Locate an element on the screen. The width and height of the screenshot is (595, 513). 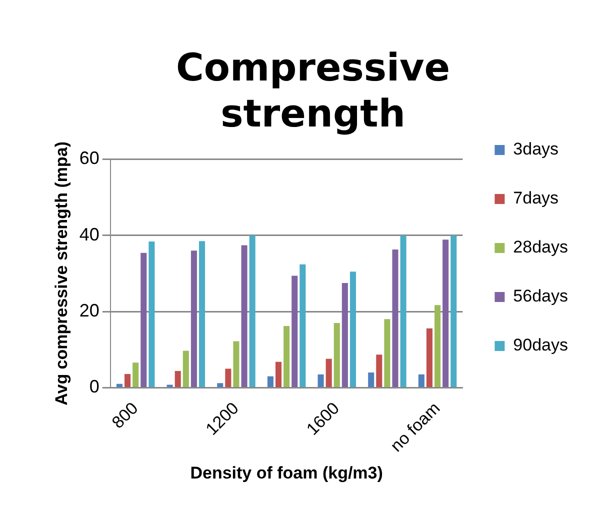
y-tick-label: 60 is located at coordinates (89, 158).